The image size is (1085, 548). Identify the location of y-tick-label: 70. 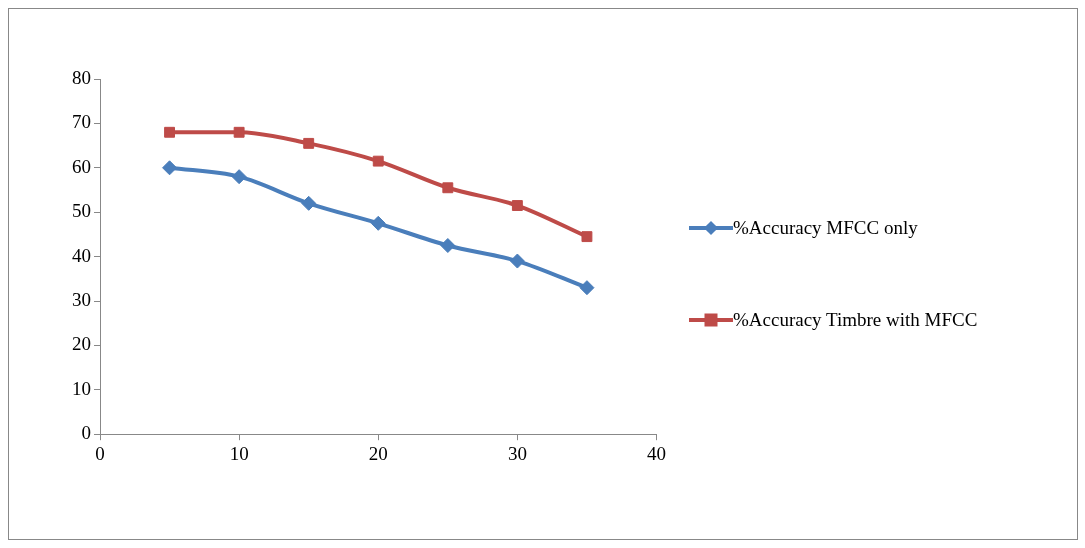
(81, 122).